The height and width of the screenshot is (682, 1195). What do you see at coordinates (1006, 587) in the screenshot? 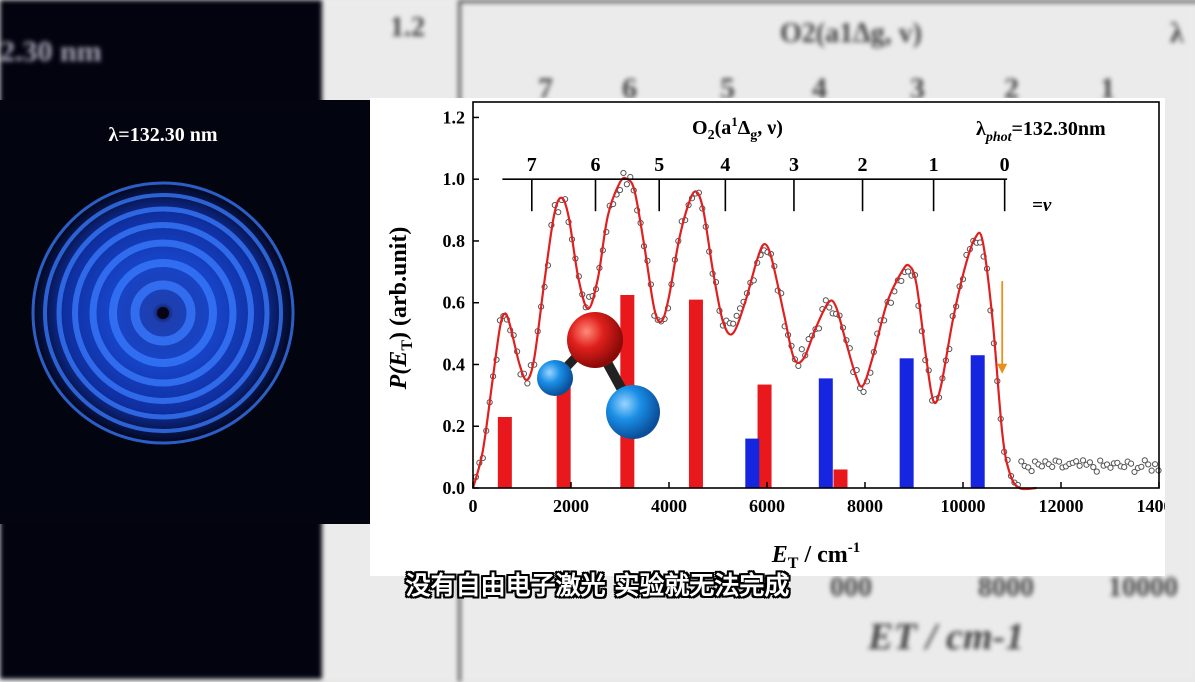
I see `background-x-tick: 8000` at bounding box center [1006, 587].